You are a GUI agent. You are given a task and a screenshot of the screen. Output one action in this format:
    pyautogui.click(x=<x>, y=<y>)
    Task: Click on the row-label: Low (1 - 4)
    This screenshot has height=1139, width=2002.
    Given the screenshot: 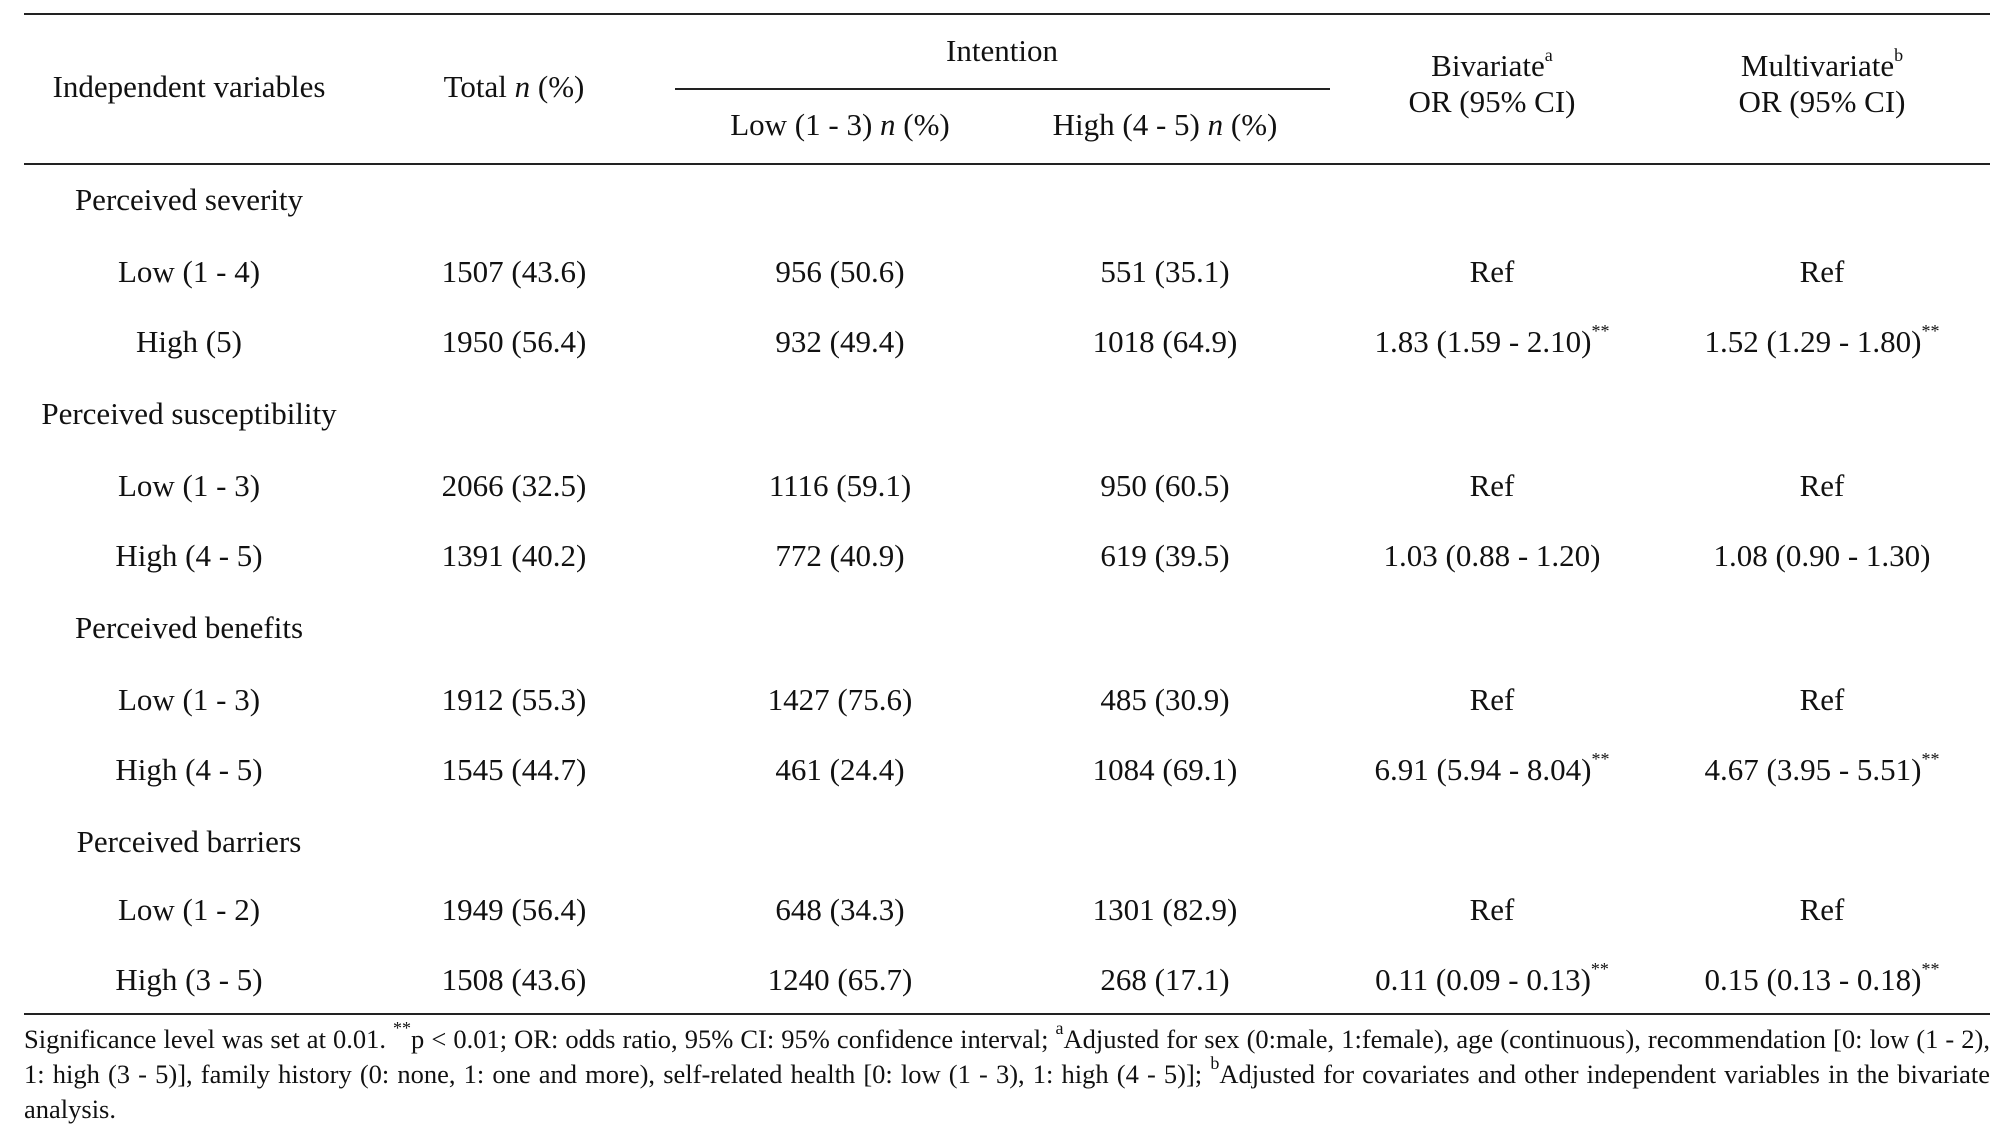 What is the action you would take?
    pyautogui.click(x=189, y=271)
    